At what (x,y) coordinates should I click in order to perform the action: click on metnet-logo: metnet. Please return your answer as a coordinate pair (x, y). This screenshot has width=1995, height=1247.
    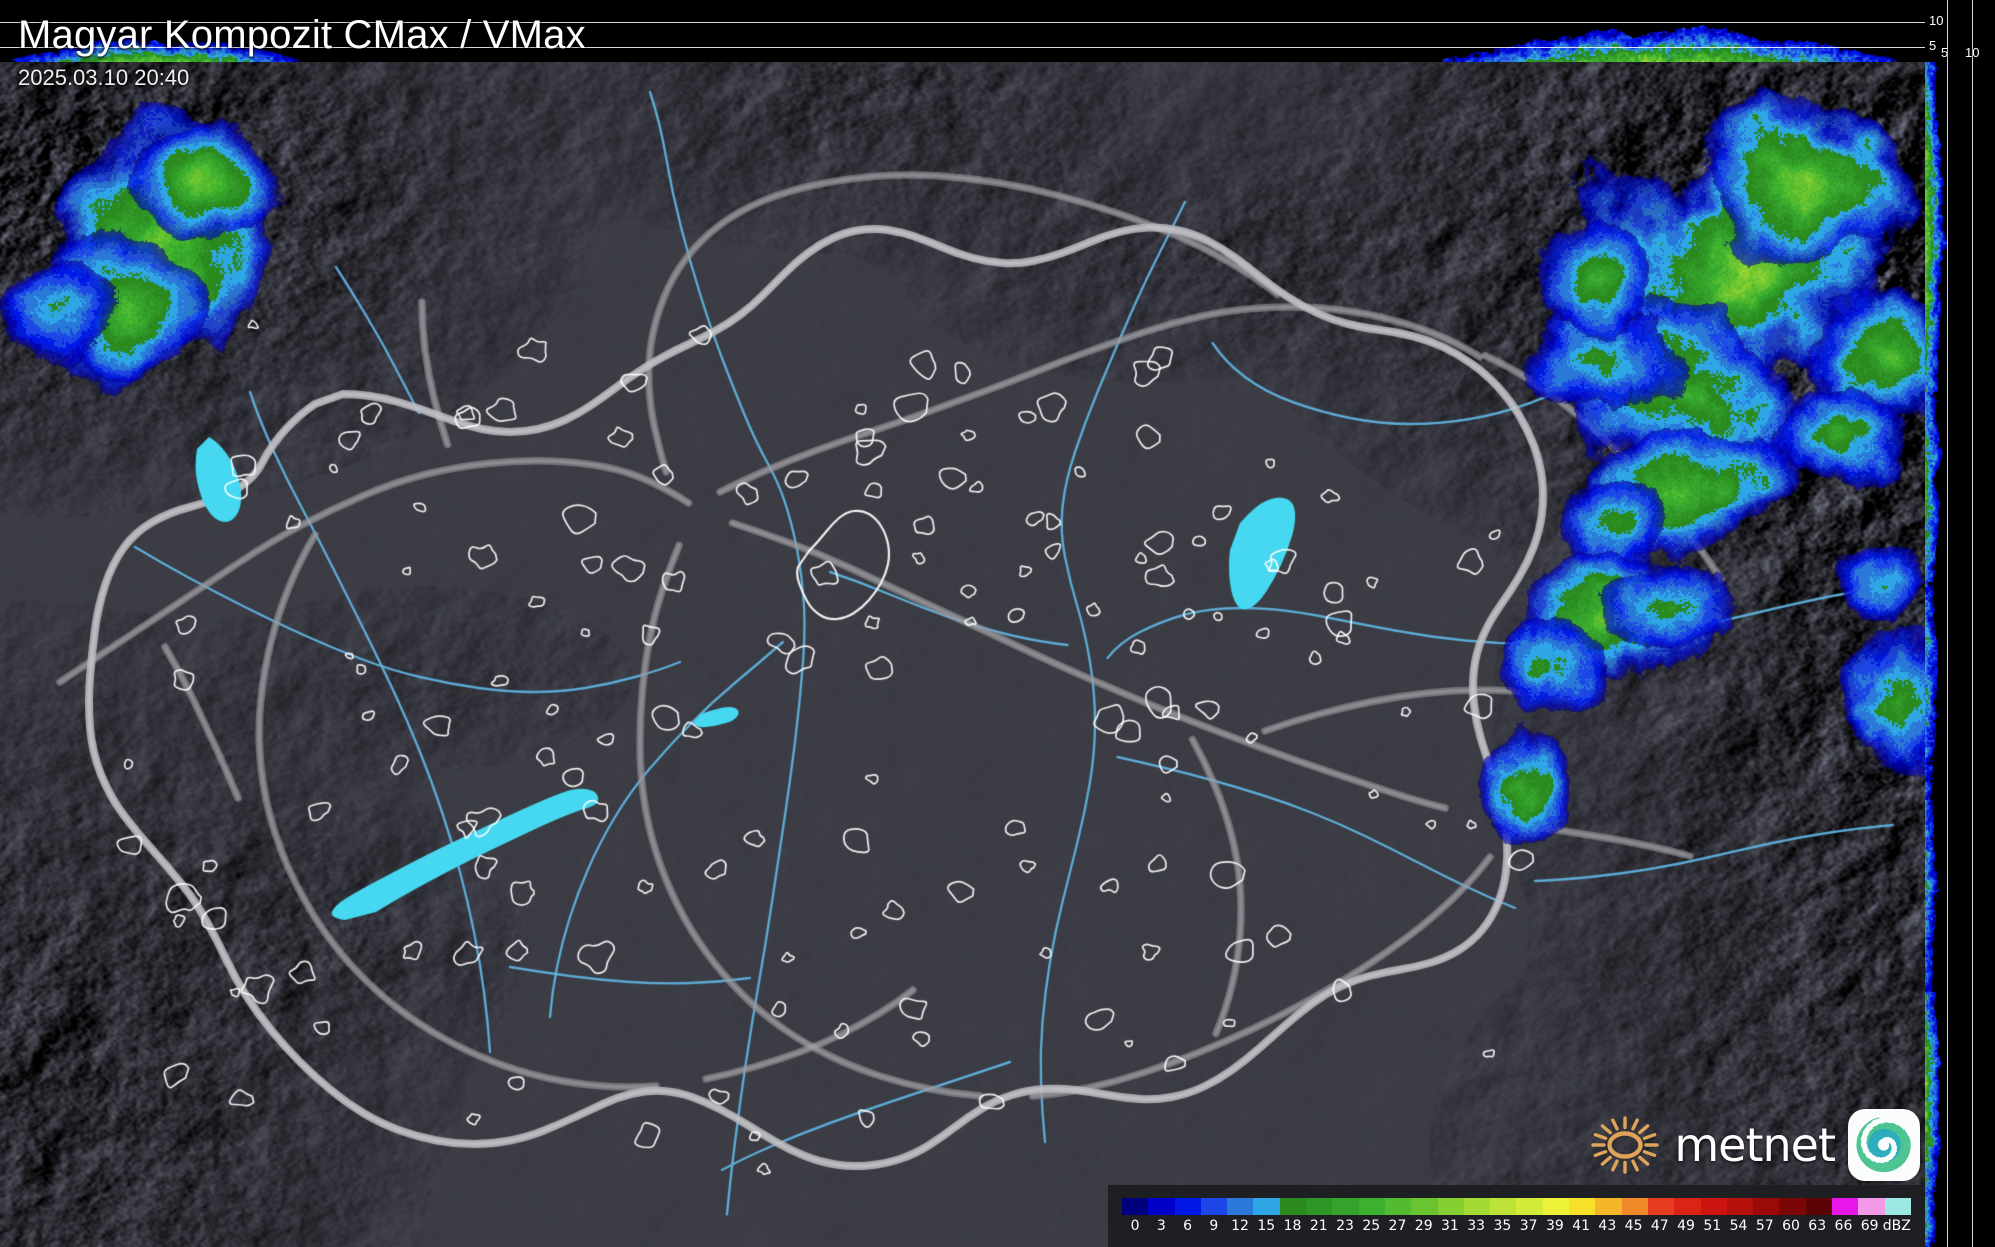
    Looking at the image, I should click on (1754, 1145).